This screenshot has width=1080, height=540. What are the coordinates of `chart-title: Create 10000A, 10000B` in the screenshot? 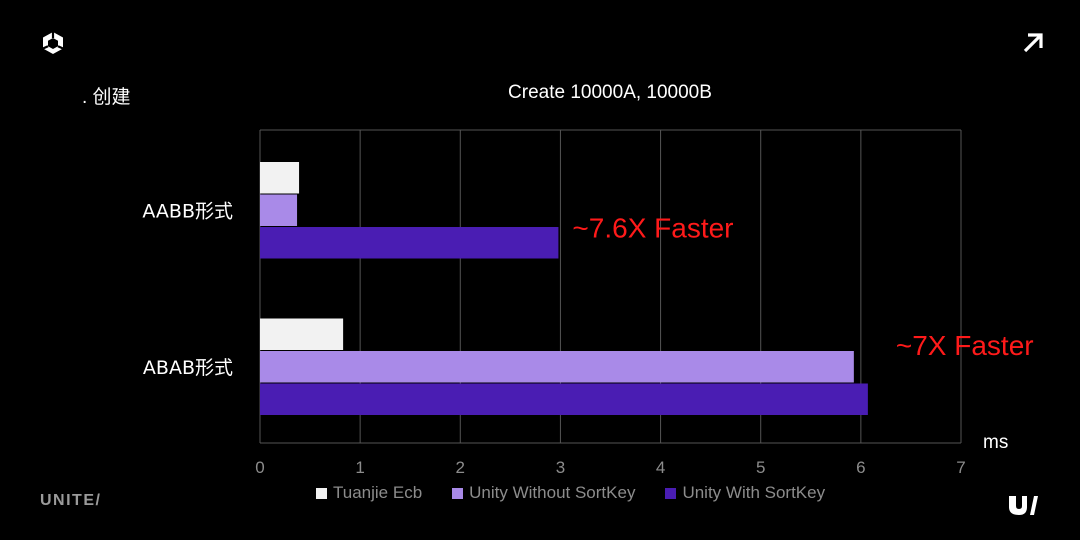 It's located at (610, 92).